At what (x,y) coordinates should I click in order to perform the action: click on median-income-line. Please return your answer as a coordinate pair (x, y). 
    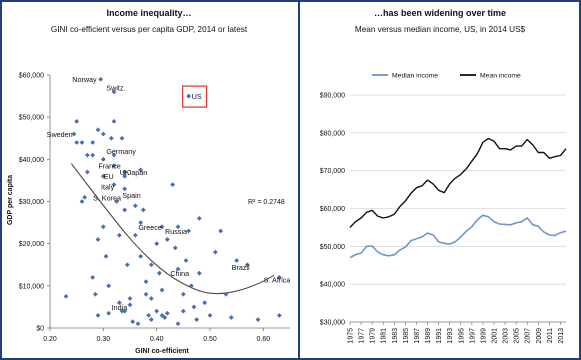
    Looking at the image, I should click on (458, 236).